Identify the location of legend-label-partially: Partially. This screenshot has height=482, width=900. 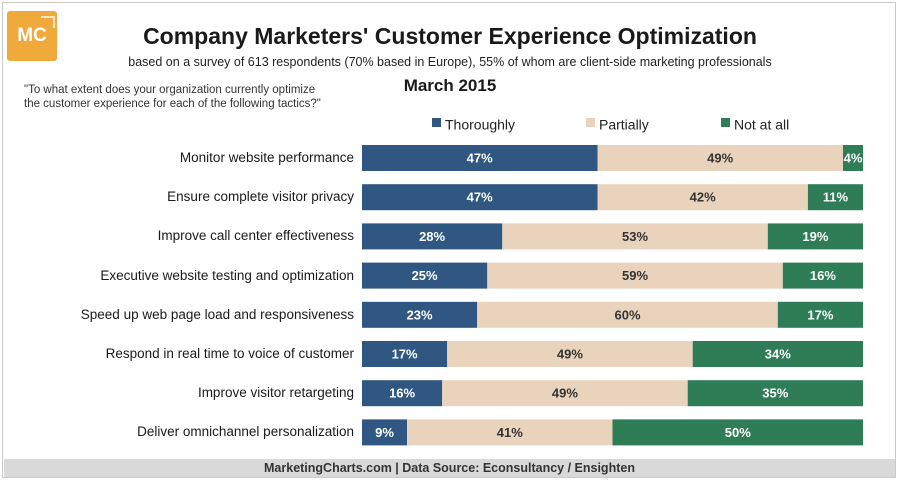
(624, 124).